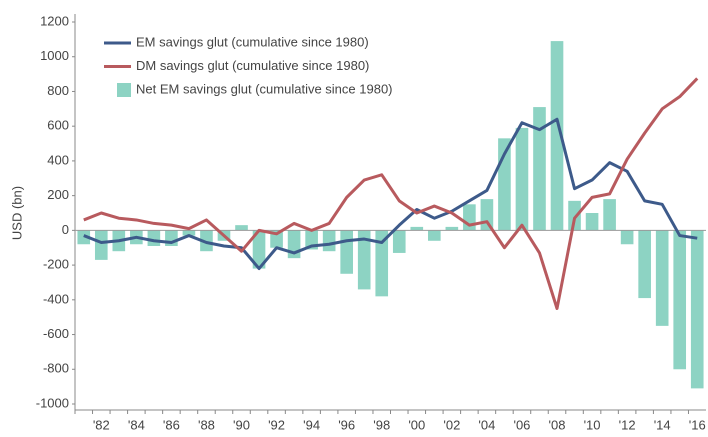 The image size is (708, 437). Describe the element at coordinates (486, 424) in the screenshot. I see `x-tick-label: '04` at that location.